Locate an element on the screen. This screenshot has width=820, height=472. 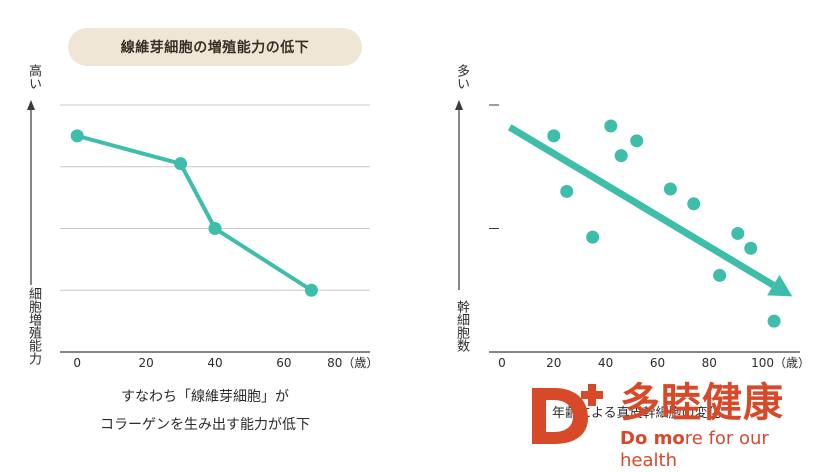
left-x-tick-label: 20 is located at coordinates (145, 363).